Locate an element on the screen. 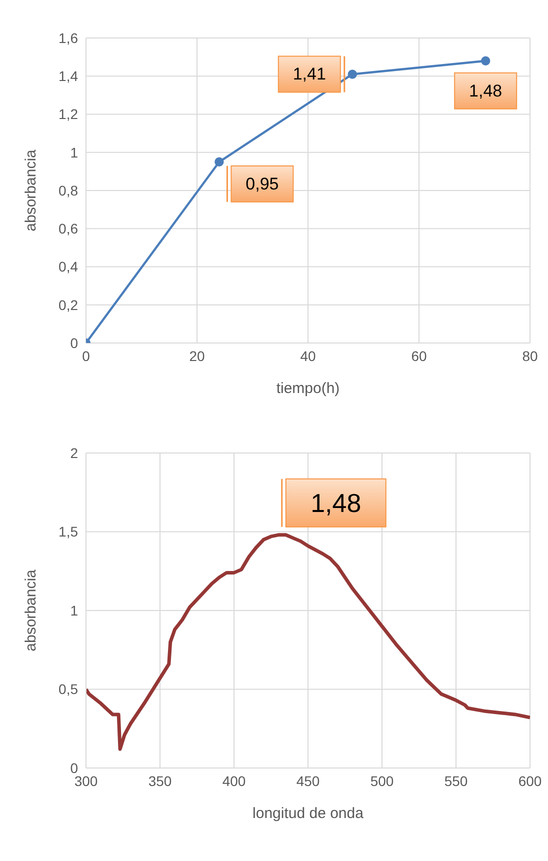 Image resolution: width=548 pixels, height=861 pixels. annotation: 1,48 is located at coordinates (336, 503).